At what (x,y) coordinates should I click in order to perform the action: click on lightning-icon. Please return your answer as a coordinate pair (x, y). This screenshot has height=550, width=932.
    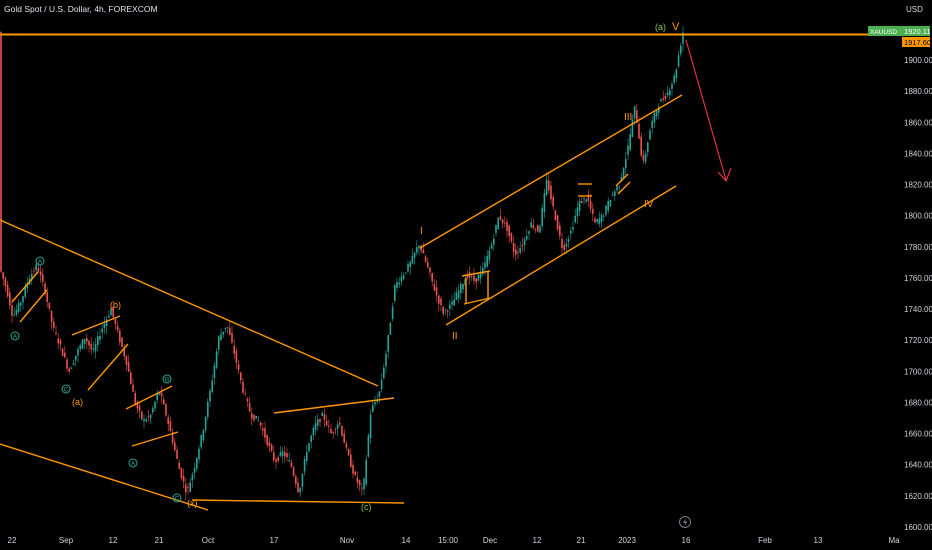
    Looking at the image, I should click on (685, 522).